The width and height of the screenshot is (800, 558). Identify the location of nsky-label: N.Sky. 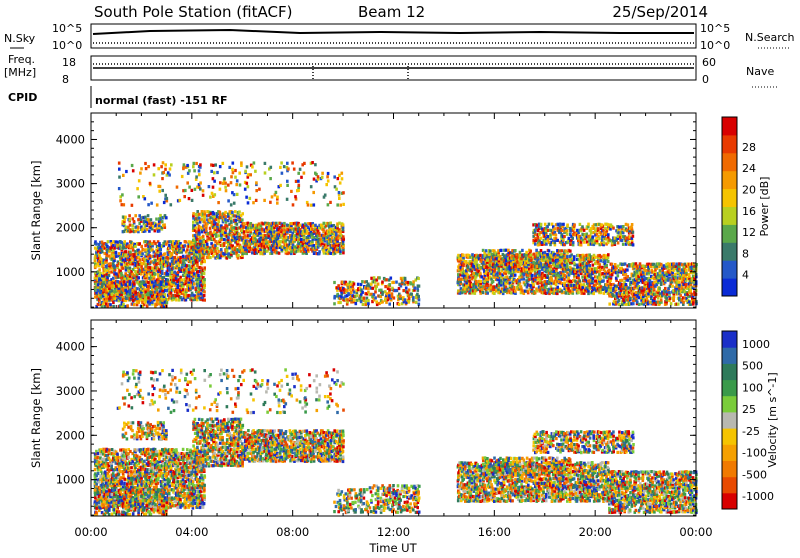
(20, 38).